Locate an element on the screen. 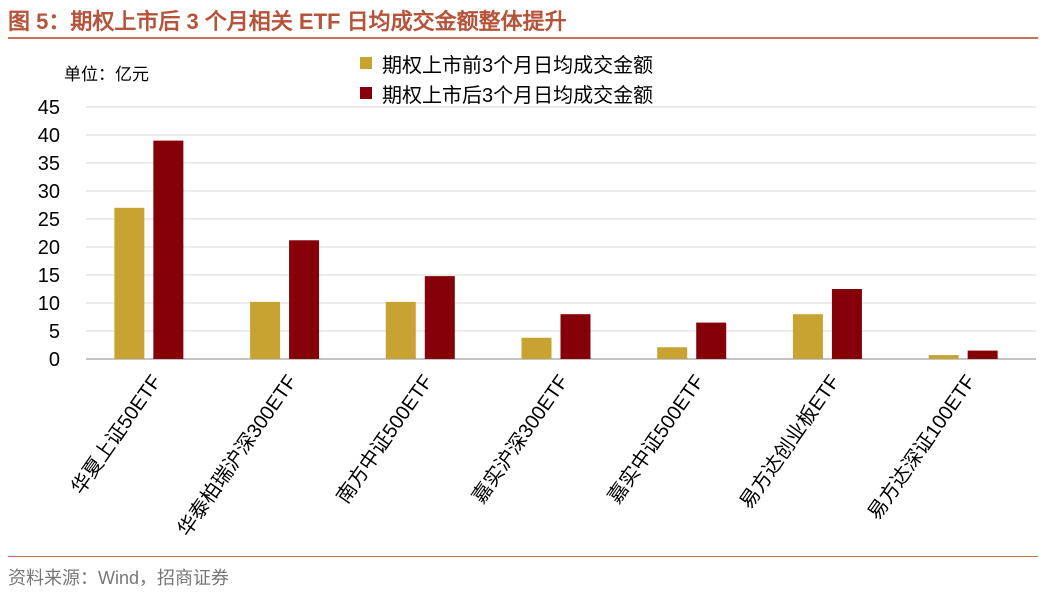 This screenshot has height=595, width=1046. x-tick-label: 易方达深证100ETF is located at coordinates (921, 447).